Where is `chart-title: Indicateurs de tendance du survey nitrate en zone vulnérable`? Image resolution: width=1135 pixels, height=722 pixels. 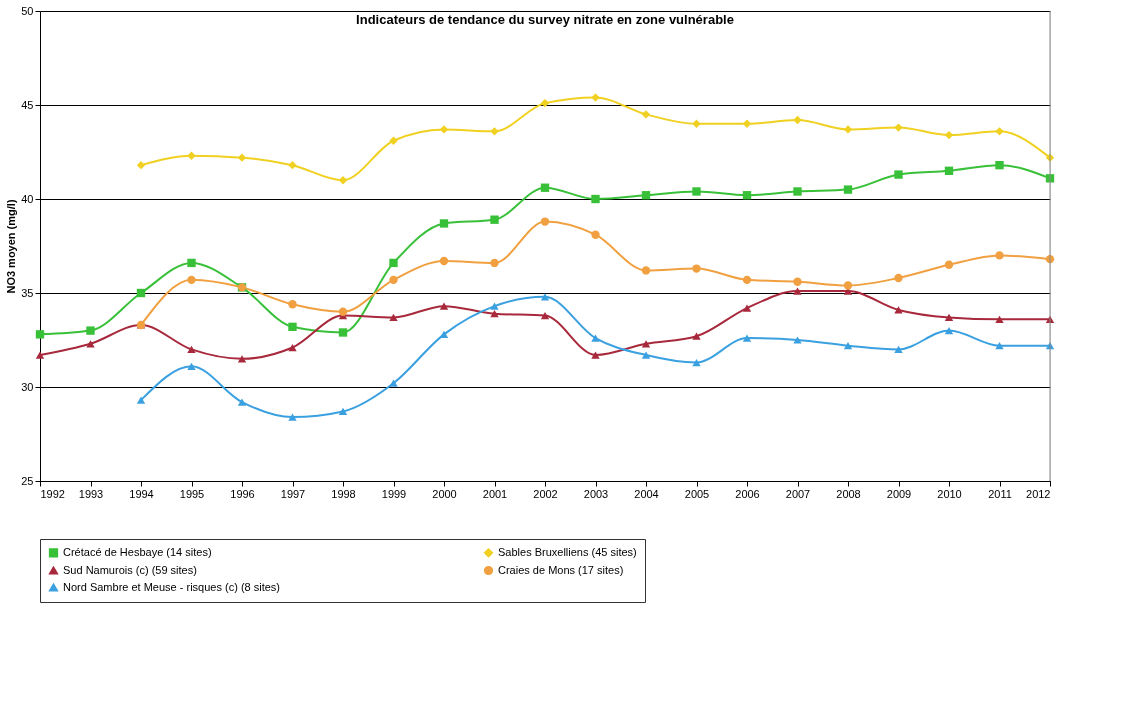
chart-title: Indicateurs de tendance du survey nitrate en zone vulnérable is located at coordinates (545, 19).